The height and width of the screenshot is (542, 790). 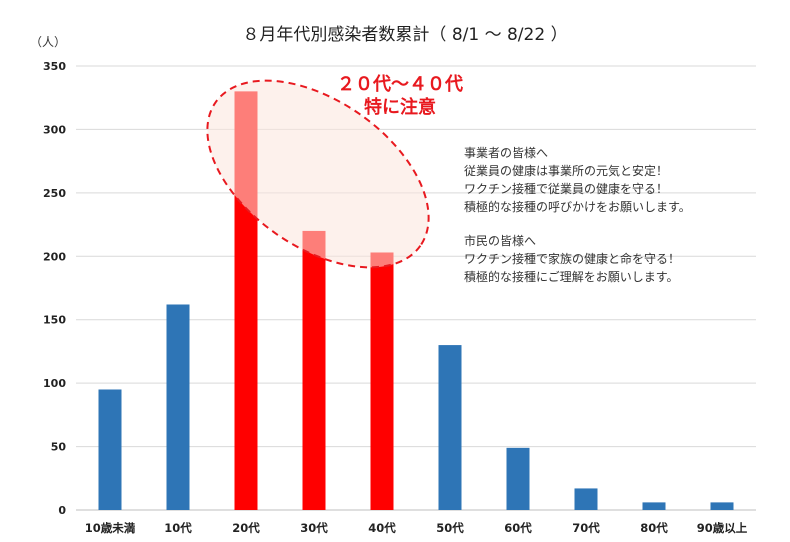 I want to click on emphasis-line-1: ２０代～４０代, so click(x=400, y=84).